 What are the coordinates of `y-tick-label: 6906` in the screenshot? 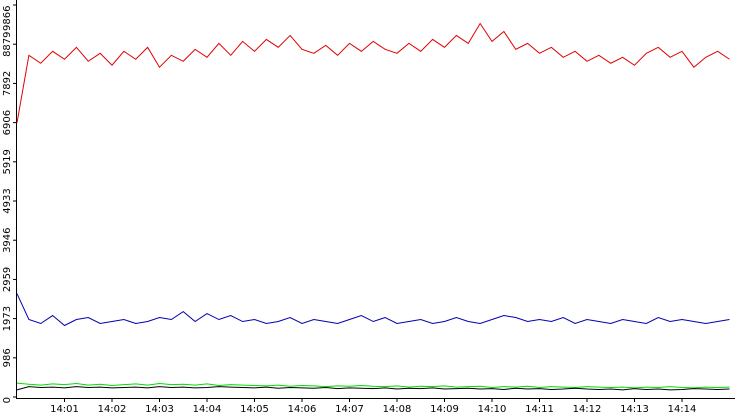 It's located at (7, 122).